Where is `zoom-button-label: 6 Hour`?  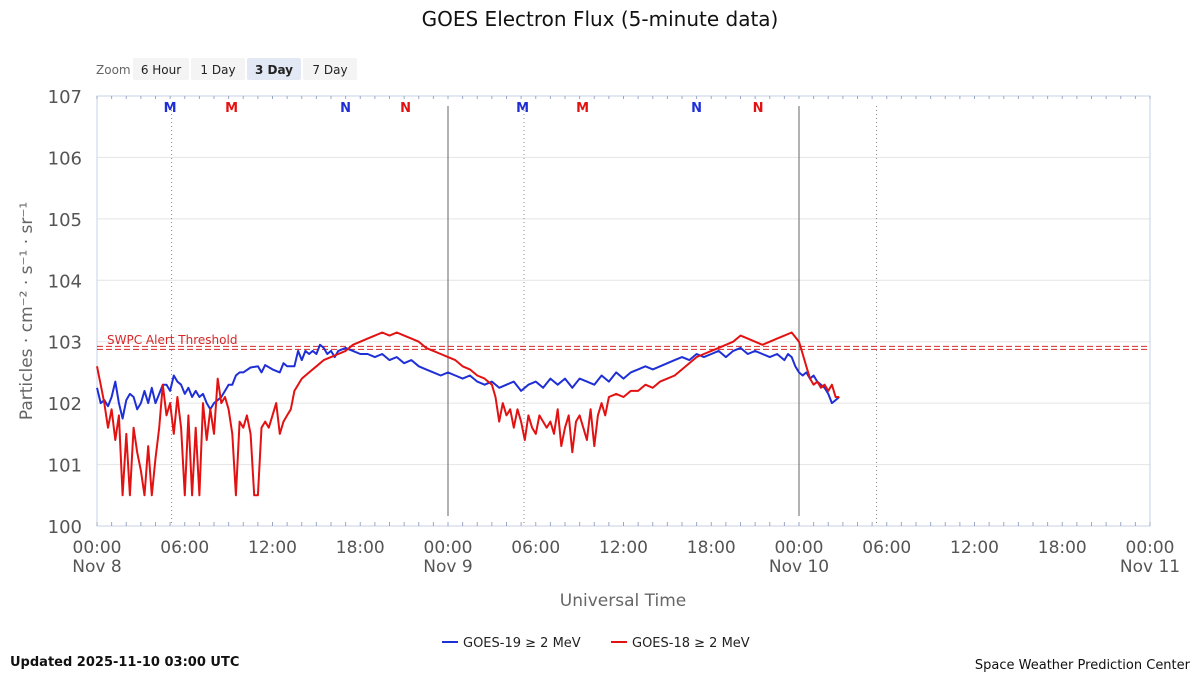 zoom-button-label: 6 Hour is located at coordinates (161, 70).